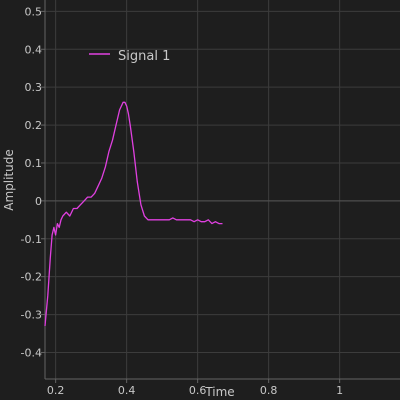 The image size is (400, 400). What do you see at coordinates (9, 180) in the screenshot?
I see `y-axis-title: Amplitude` at bounding box center [9, 180].